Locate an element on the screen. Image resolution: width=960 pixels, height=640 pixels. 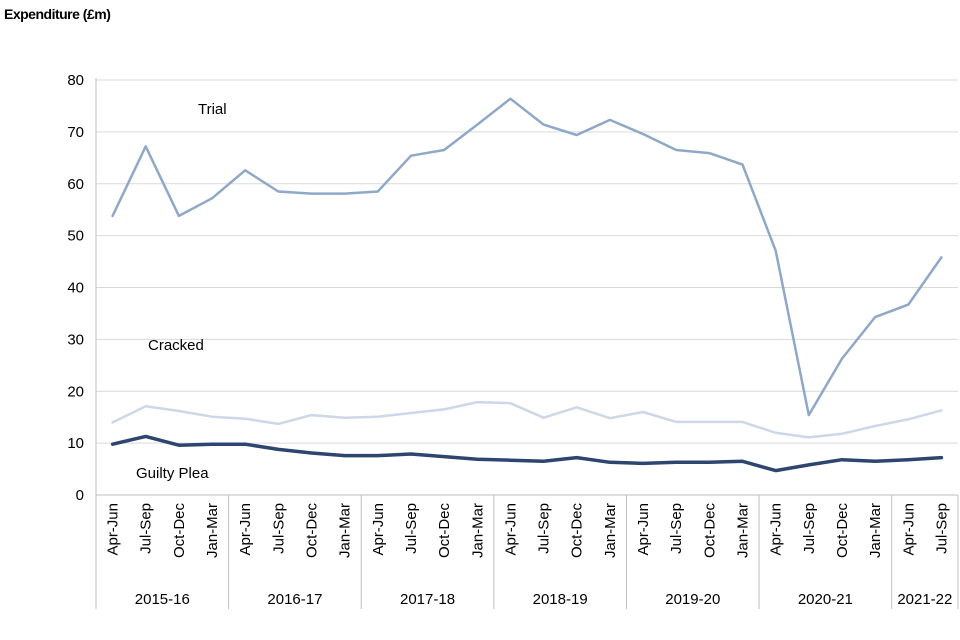
annotation-guilty-plea: Guilty Plea is located at coordinates (172, 473).